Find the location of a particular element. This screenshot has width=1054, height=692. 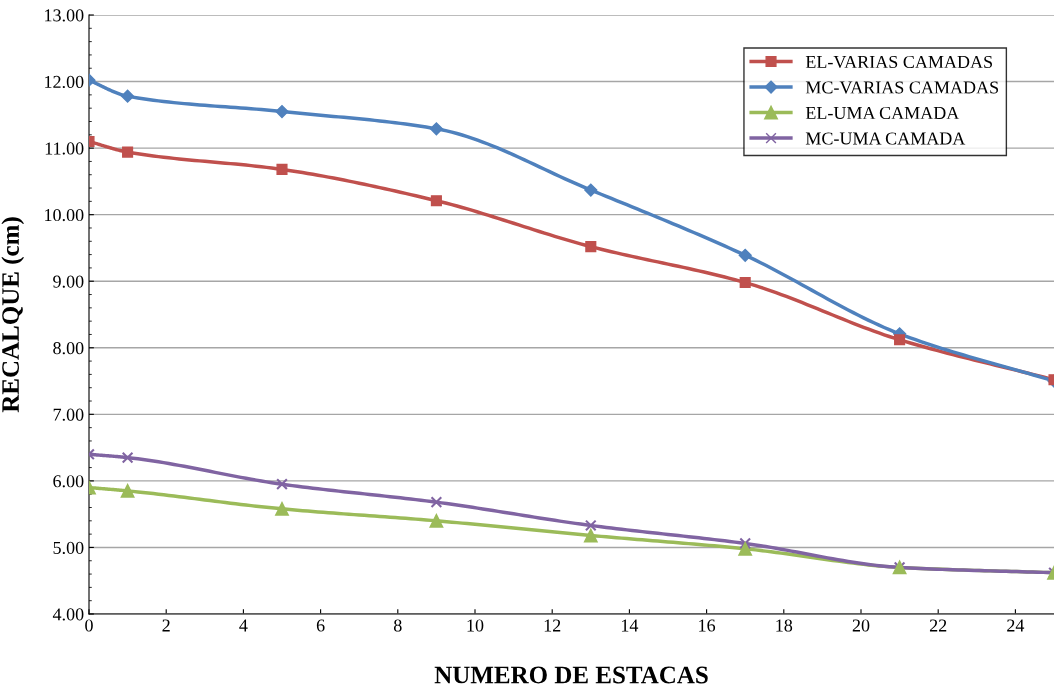

x-tick-label: 12 is located at coordinates (552, 625).